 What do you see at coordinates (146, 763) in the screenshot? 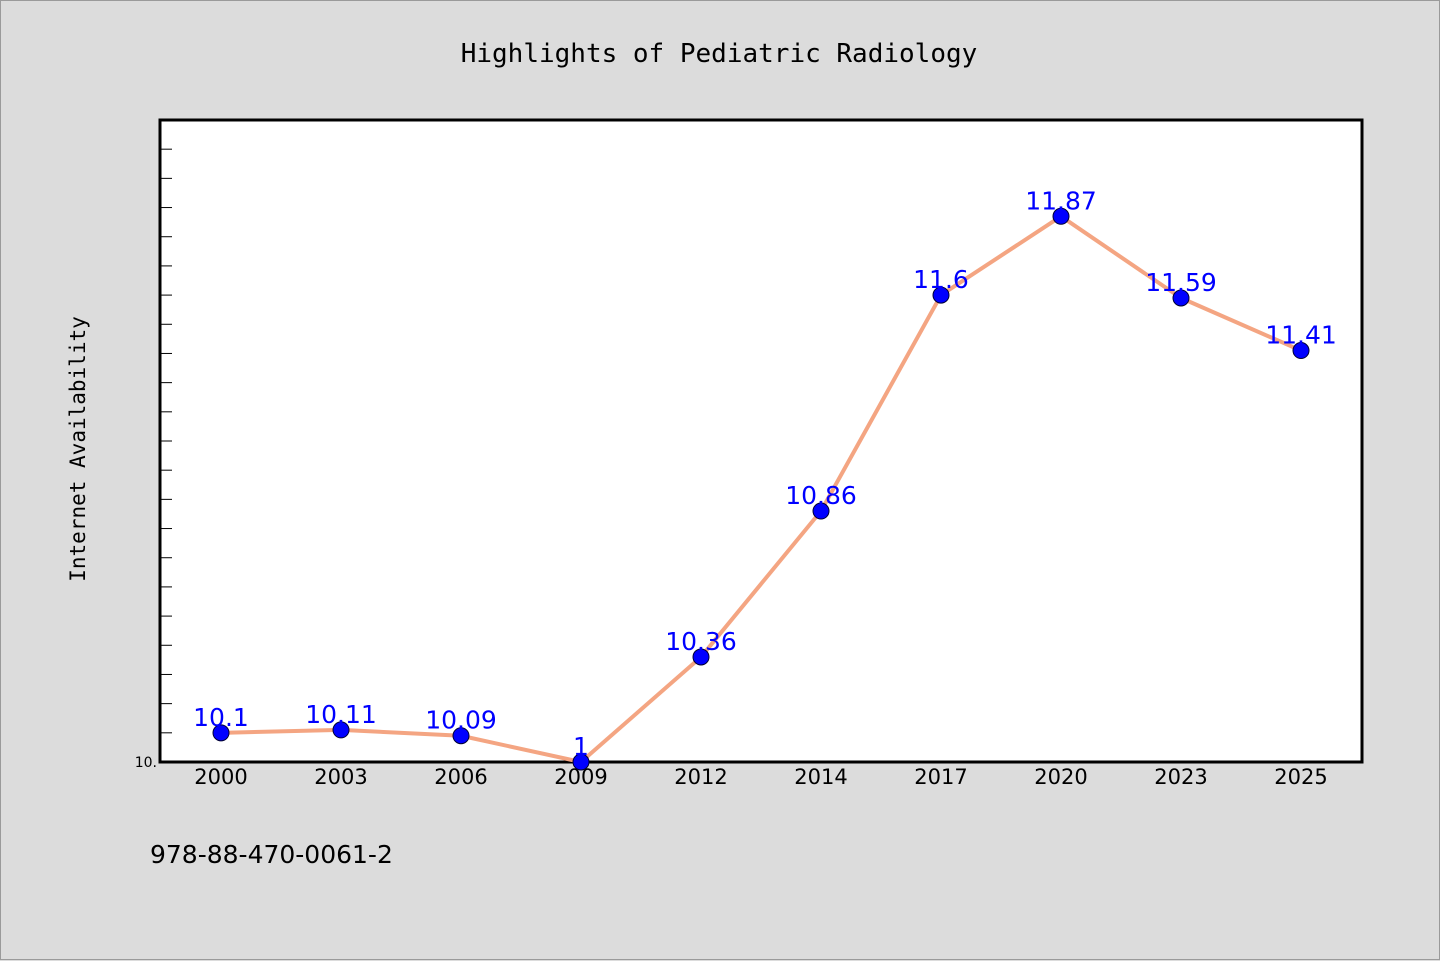
I see `y-tick-label: 10.` at bounding box center [146, 763].